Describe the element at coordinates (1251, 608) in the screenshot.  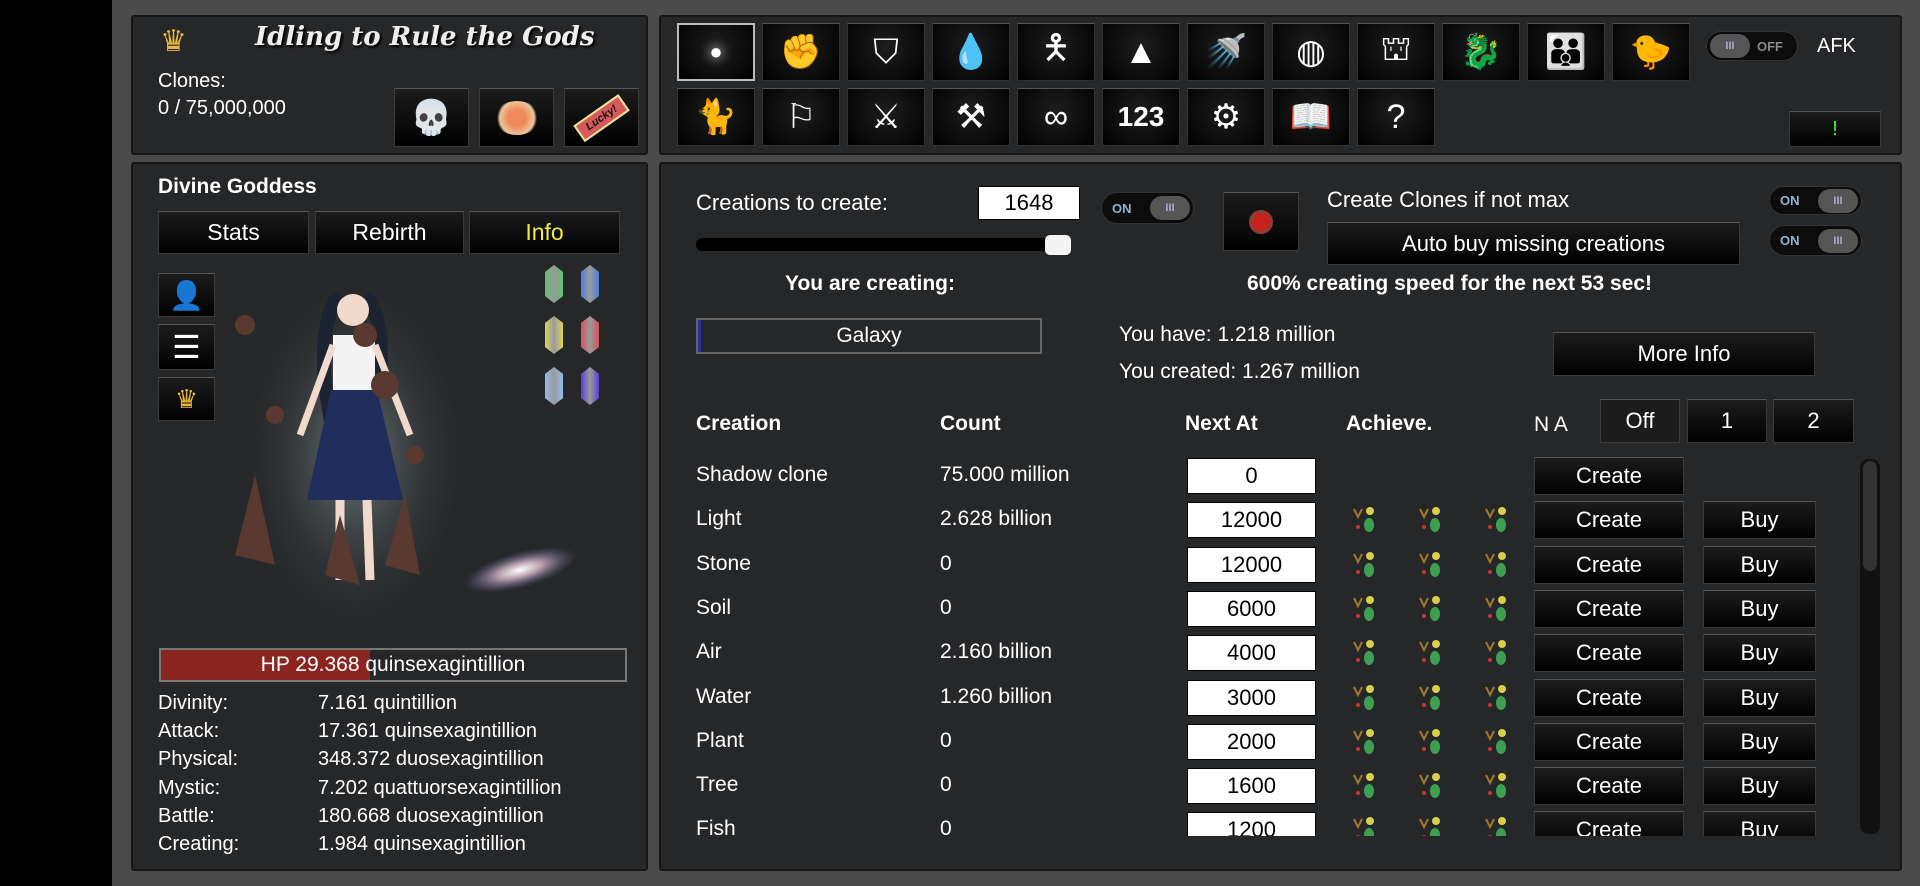
I see `next-at-input: 6000` at that location.